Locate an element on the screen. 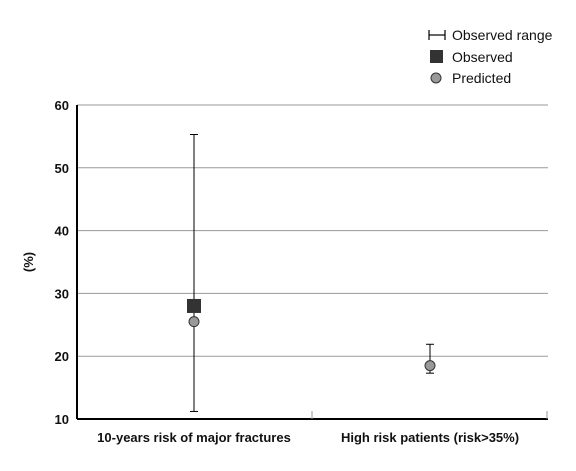  legend-range-label: Observed range is located at coordinates (502, 35).